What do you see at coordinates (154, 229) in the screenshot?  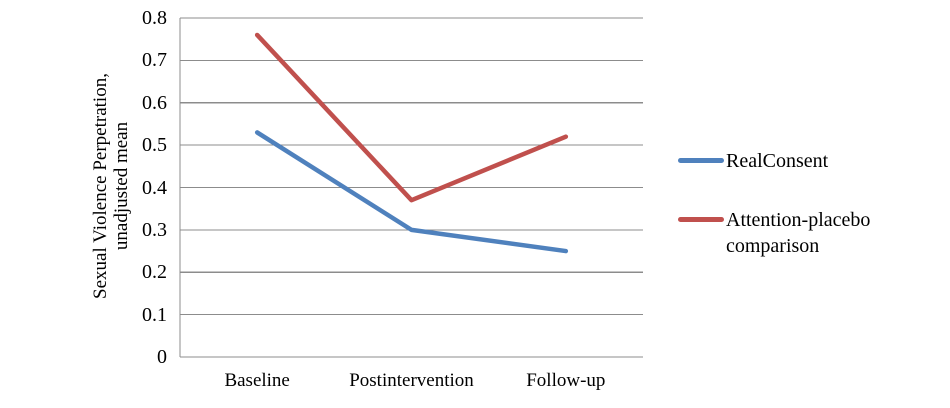 I see `y-tick-label-0.3: 0.3` at bounding box center [154, 229].